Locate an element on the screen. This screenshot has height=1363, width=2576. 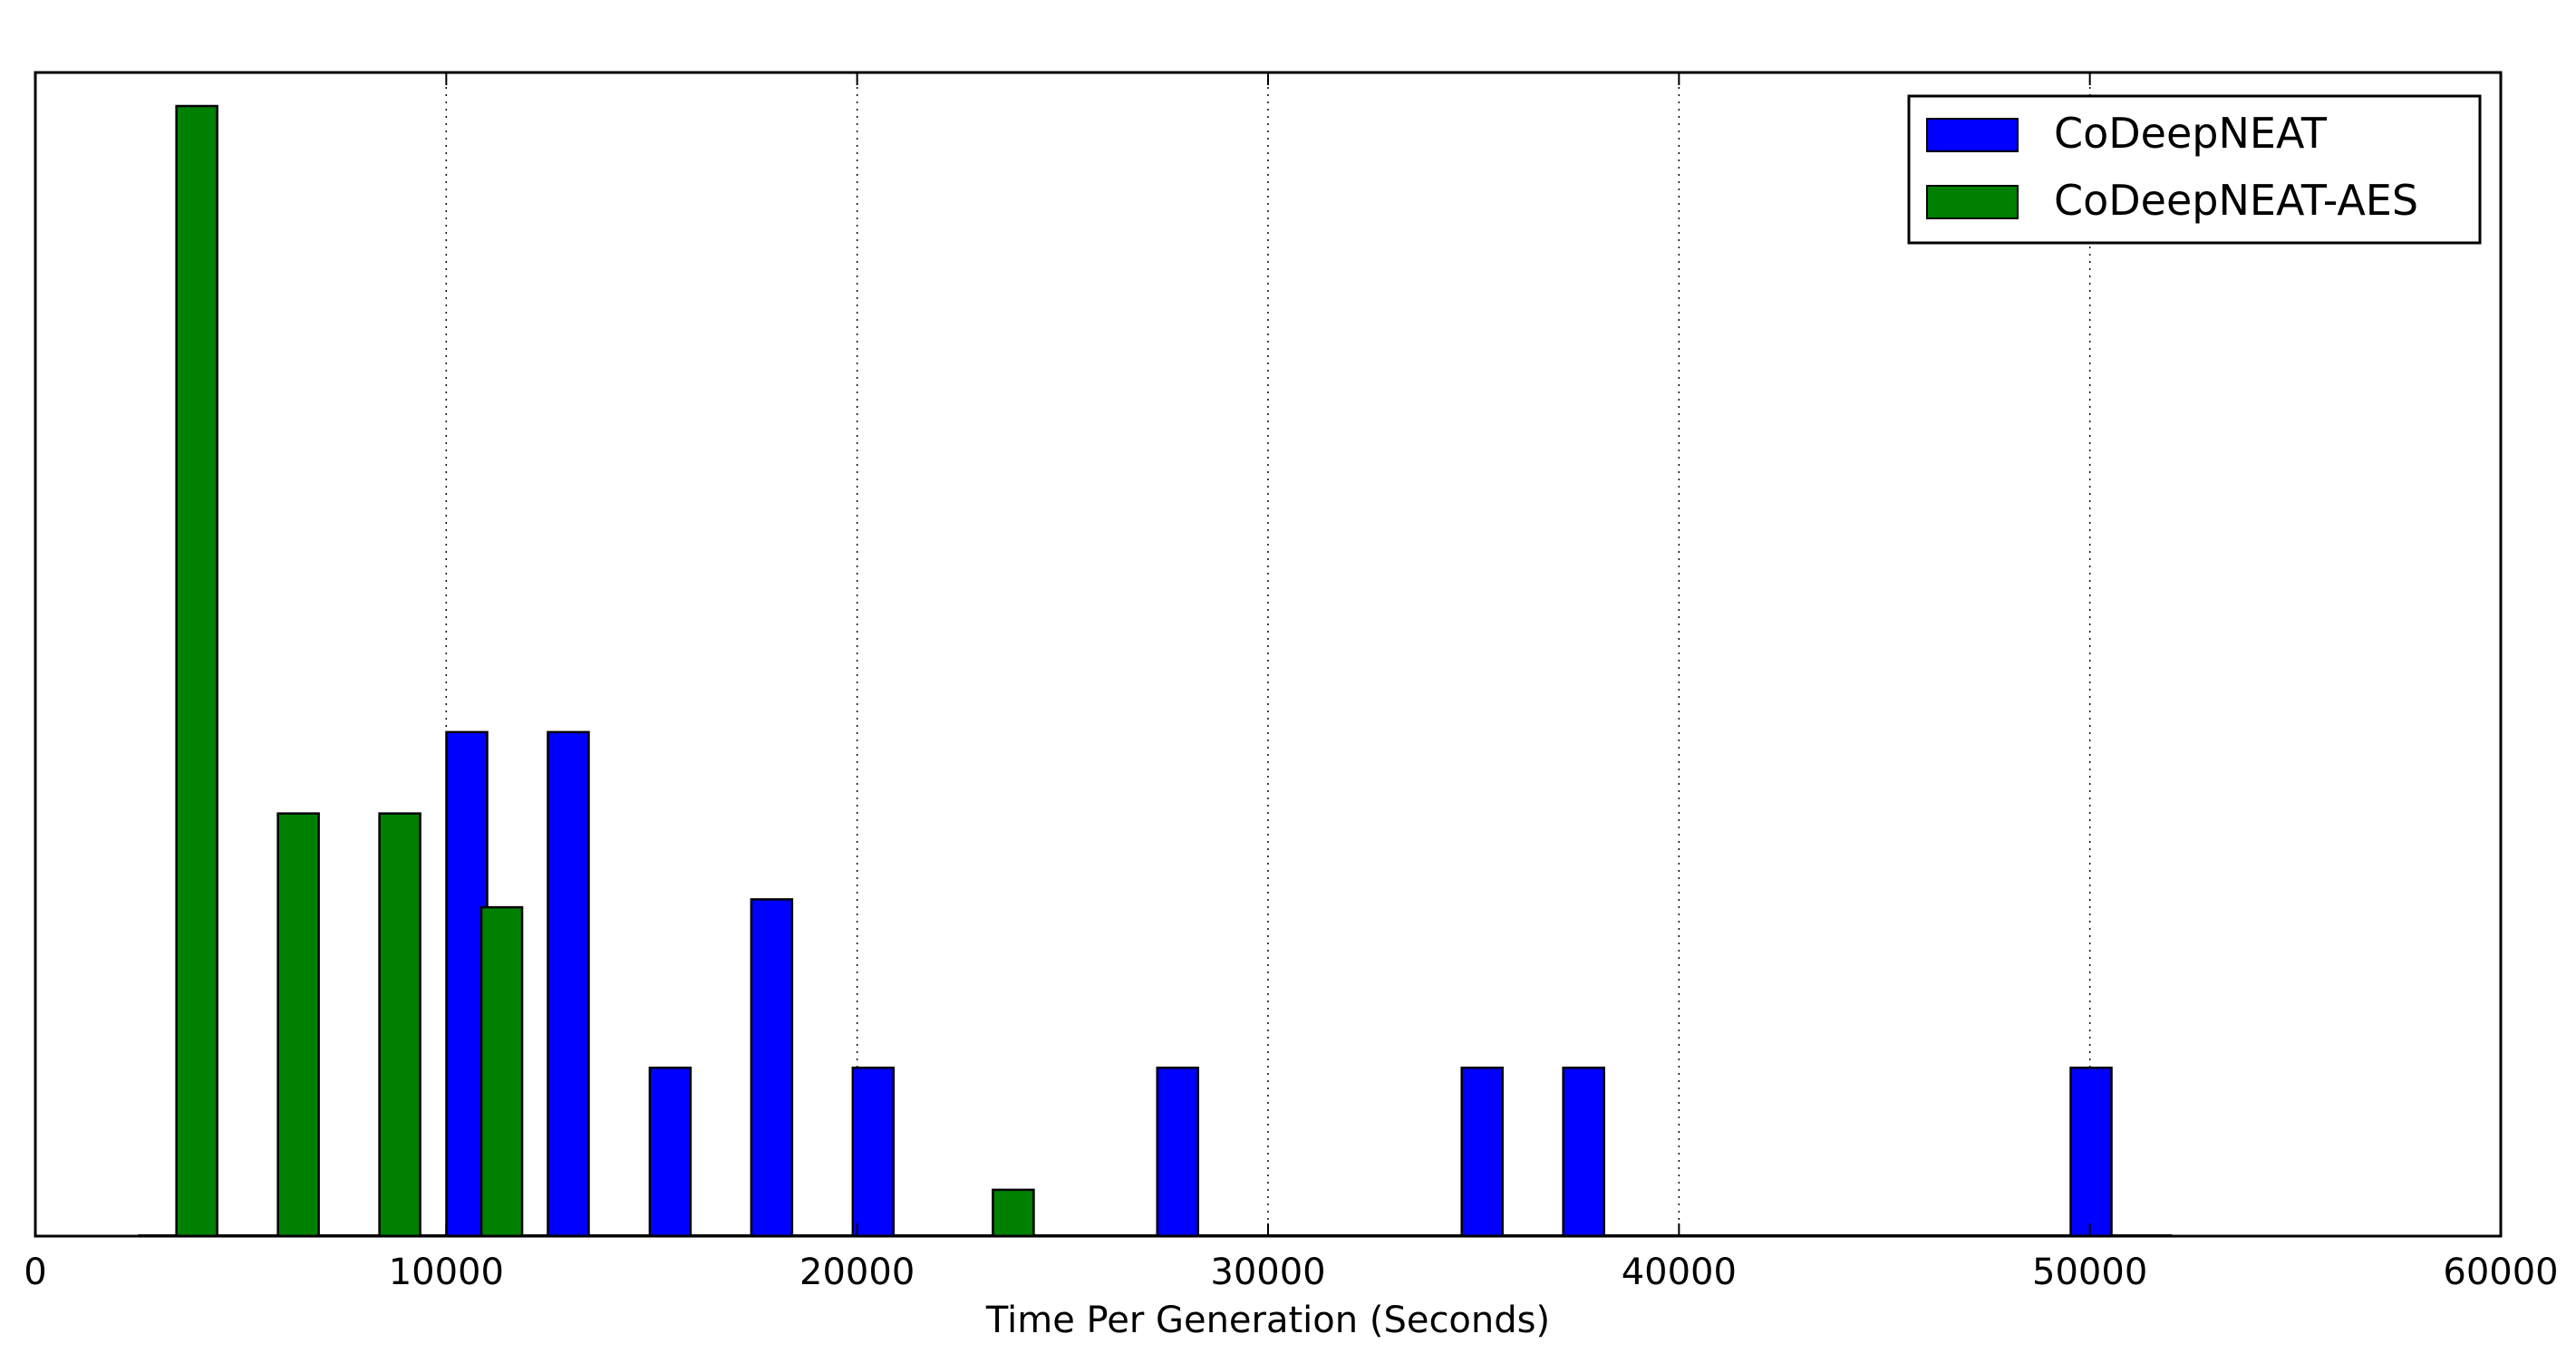
x-tick-label: 0 is located at coordinates (35, 1272).